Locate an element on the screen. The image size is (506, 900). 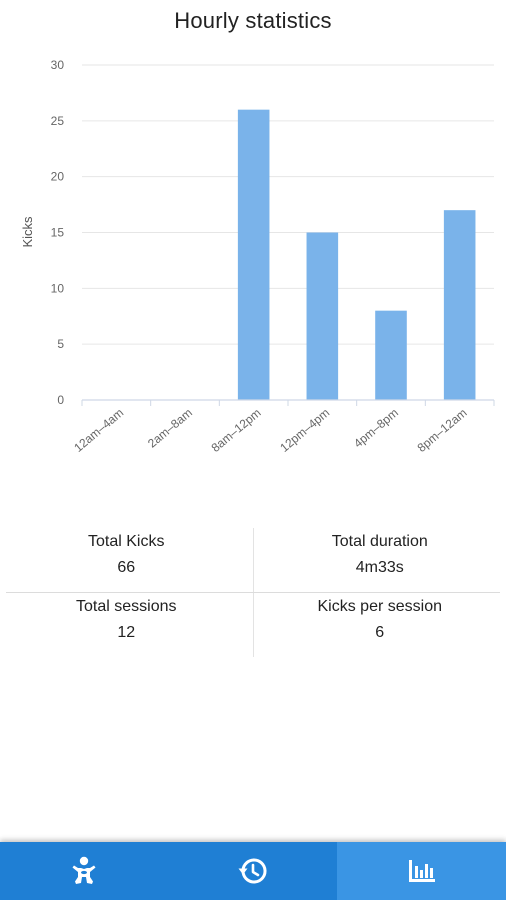
y-tick-label: 10 is located at coordinates (58, 288).